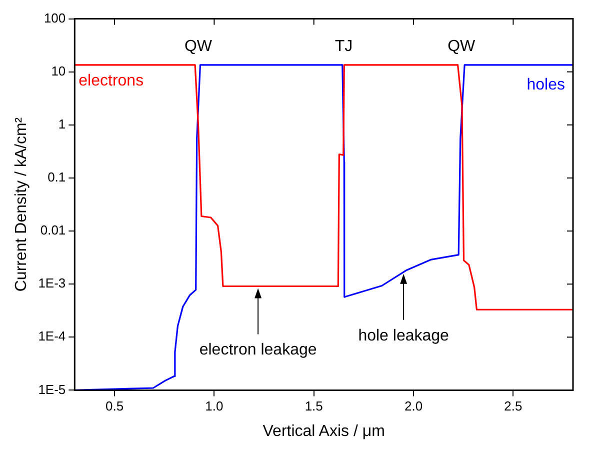 The height and width of the screenshot is (453, 595). What do you see at coordinates (21, 204) in the screenshot?
I see `y-axis-title: Current Density / kA/cm²` at bounding box center [21, 204].